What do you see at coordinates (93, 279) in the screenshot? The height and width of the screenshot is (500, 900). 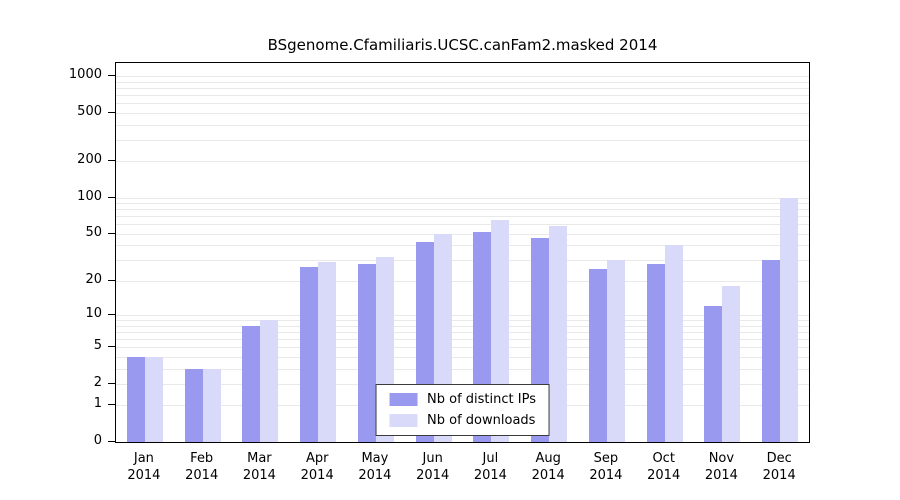 I see `y-tick-label: 20` at bounding box center [93, 279].